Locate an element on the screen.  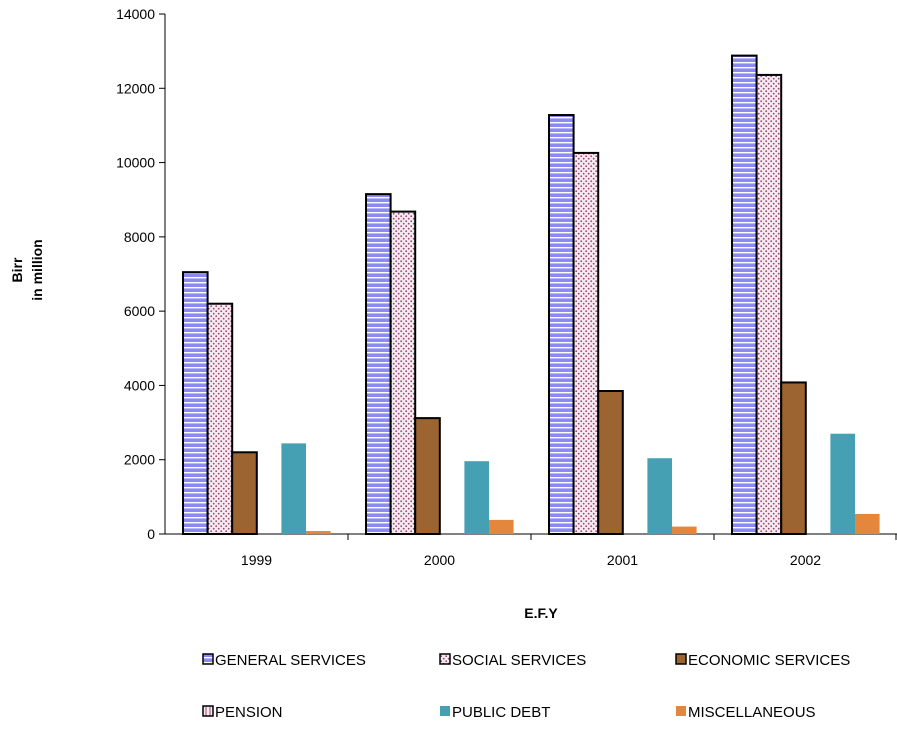
y-tick-label: 14000 is located at coordinates (135, 14).